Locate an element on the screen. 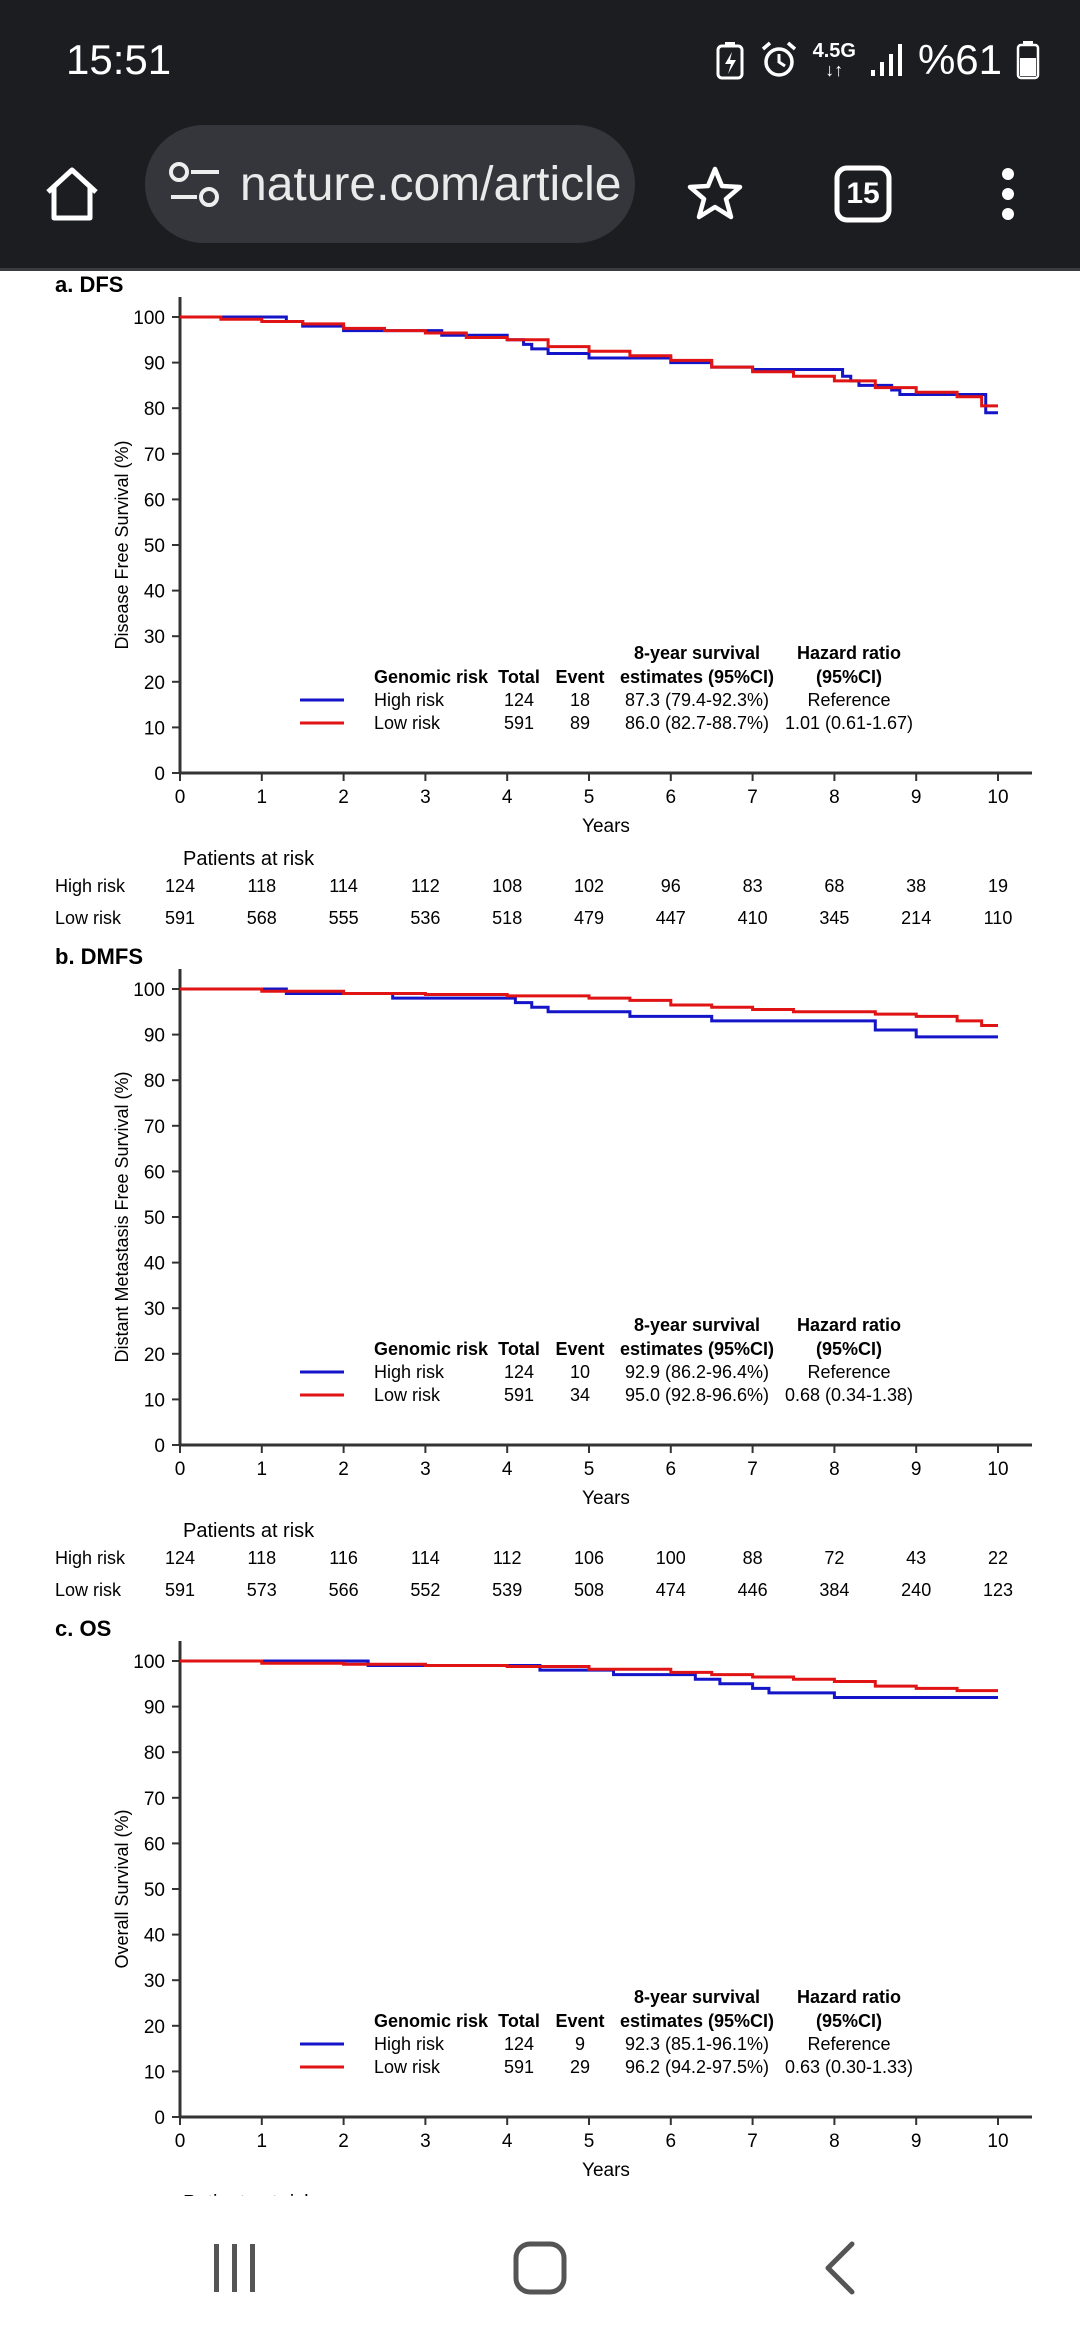 This screenshot has height=2340, width=1080. dmfs-at-risk-high-value: 116 is located at coordinates (343, 1558).